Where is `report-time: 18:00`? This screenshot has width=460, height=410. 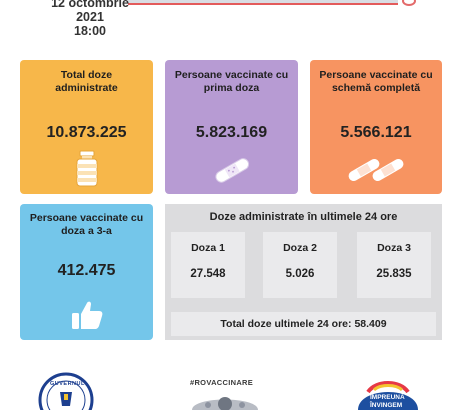 report-time: 18:00 is located at coordinates (90, 31).